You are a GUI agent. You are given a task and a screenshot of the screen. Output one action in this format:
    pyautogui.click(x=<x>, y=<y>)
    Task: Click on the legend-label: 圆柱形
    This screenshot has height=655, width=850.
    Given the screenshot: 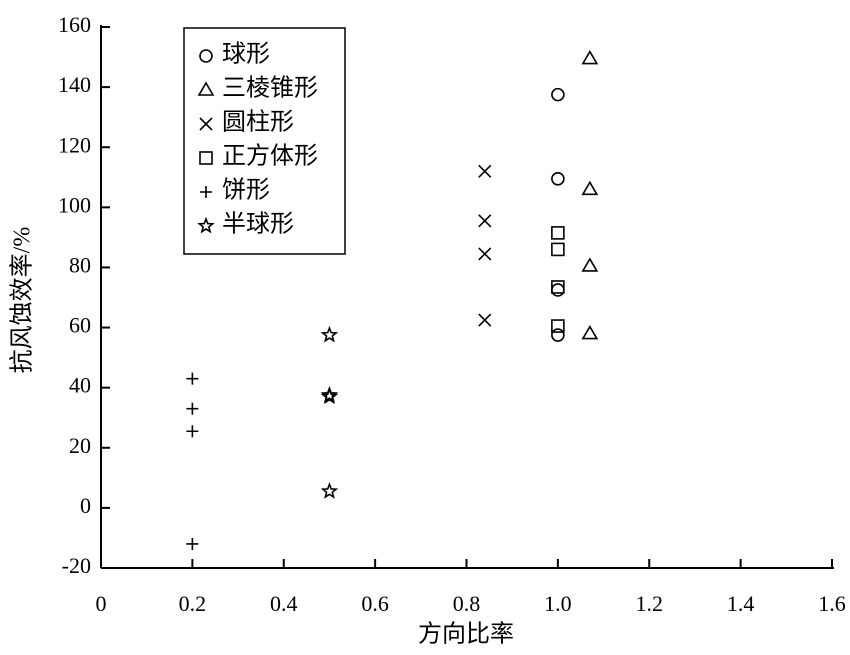 What is the action you would take?
    pyautogui.click(x=258, y=122)
    